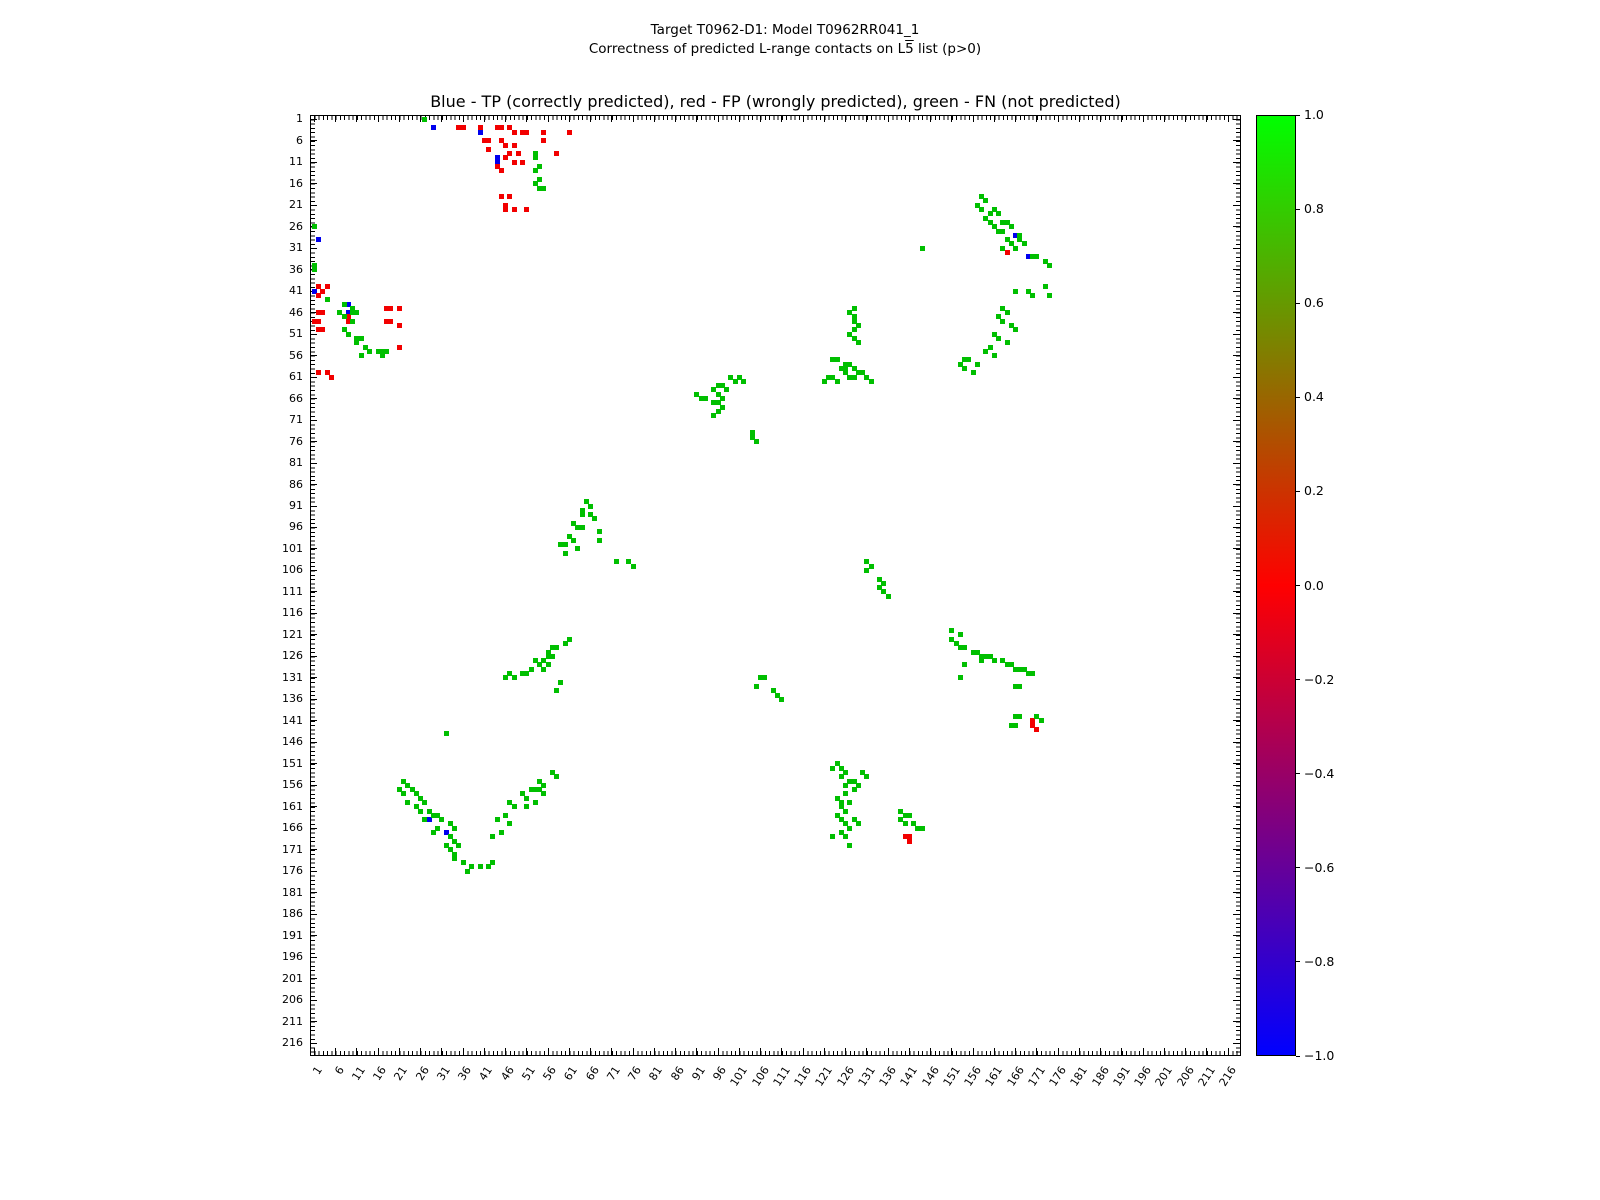 The image size is (1600, 1200). Describe the element at coordinates (292, 914) in the screenshot. I see `y-tick-label: 186` at that location.